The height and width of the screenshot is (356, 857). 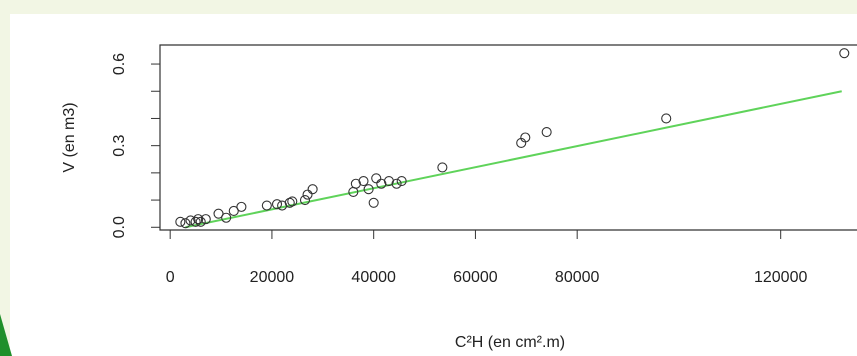 I want to click on x-tick-label: 0, so click(x=170, y=277).